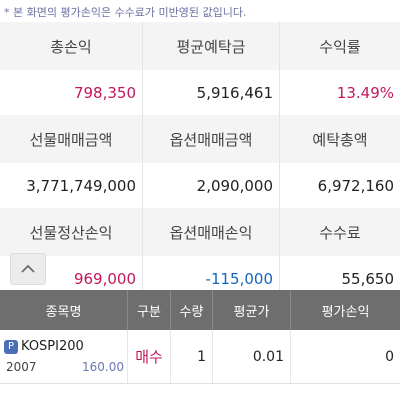  I want to click on label-avg-deposit: 평균예탁금, so click(211, 46).